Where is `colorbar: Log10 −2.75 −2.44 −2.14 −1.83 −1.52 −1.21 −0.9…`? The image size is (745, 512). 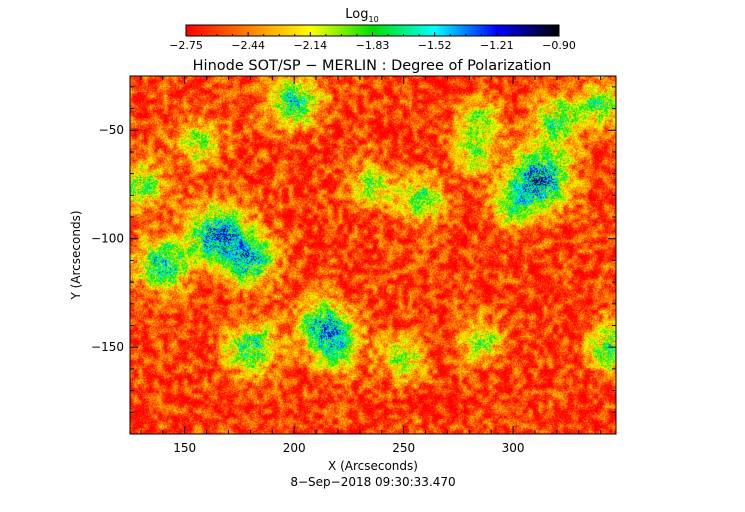
colorbar: Log10 −2.75 −2.44 −2.14 −1.83 −1.52 −1.21 −0.9… is located at coordinates (372, 29).